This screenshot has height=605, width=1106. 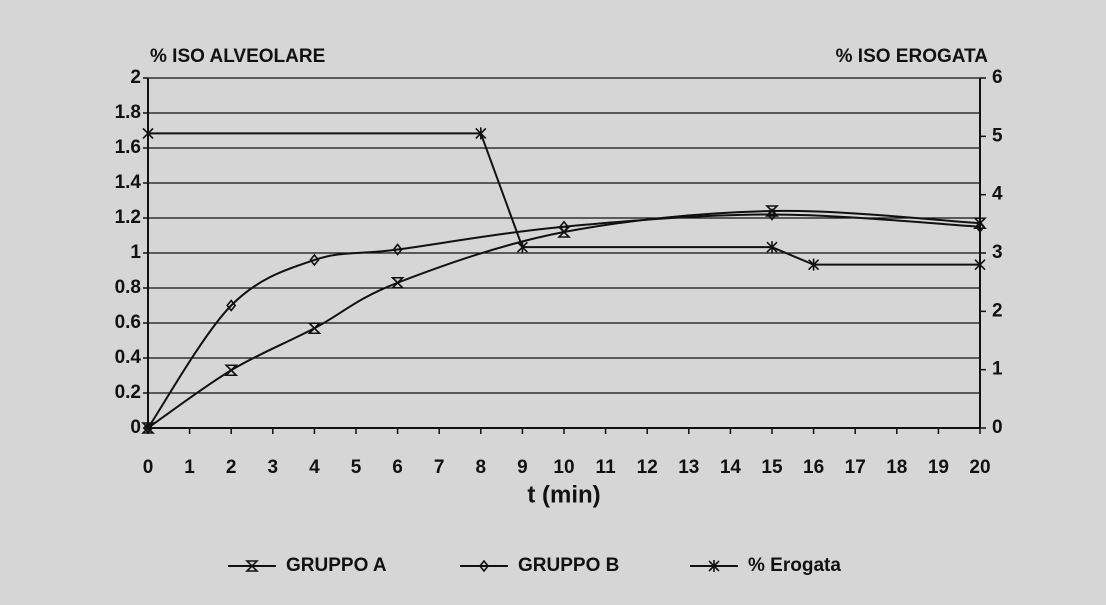 I want to click on y-tick-label: 0.6, so click(x=128, y=322).